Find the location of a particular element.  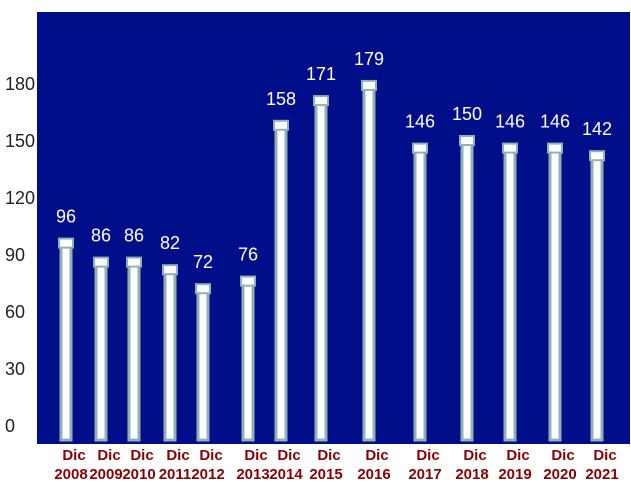

category-label-year: 2019 is located at coordinates (514, 474).